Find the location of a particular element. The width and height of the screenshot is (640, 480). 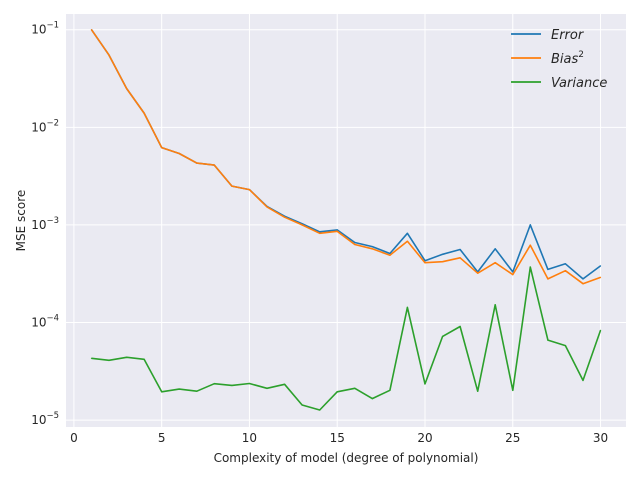

legend-label: Error is located at coordinates (568, 35).